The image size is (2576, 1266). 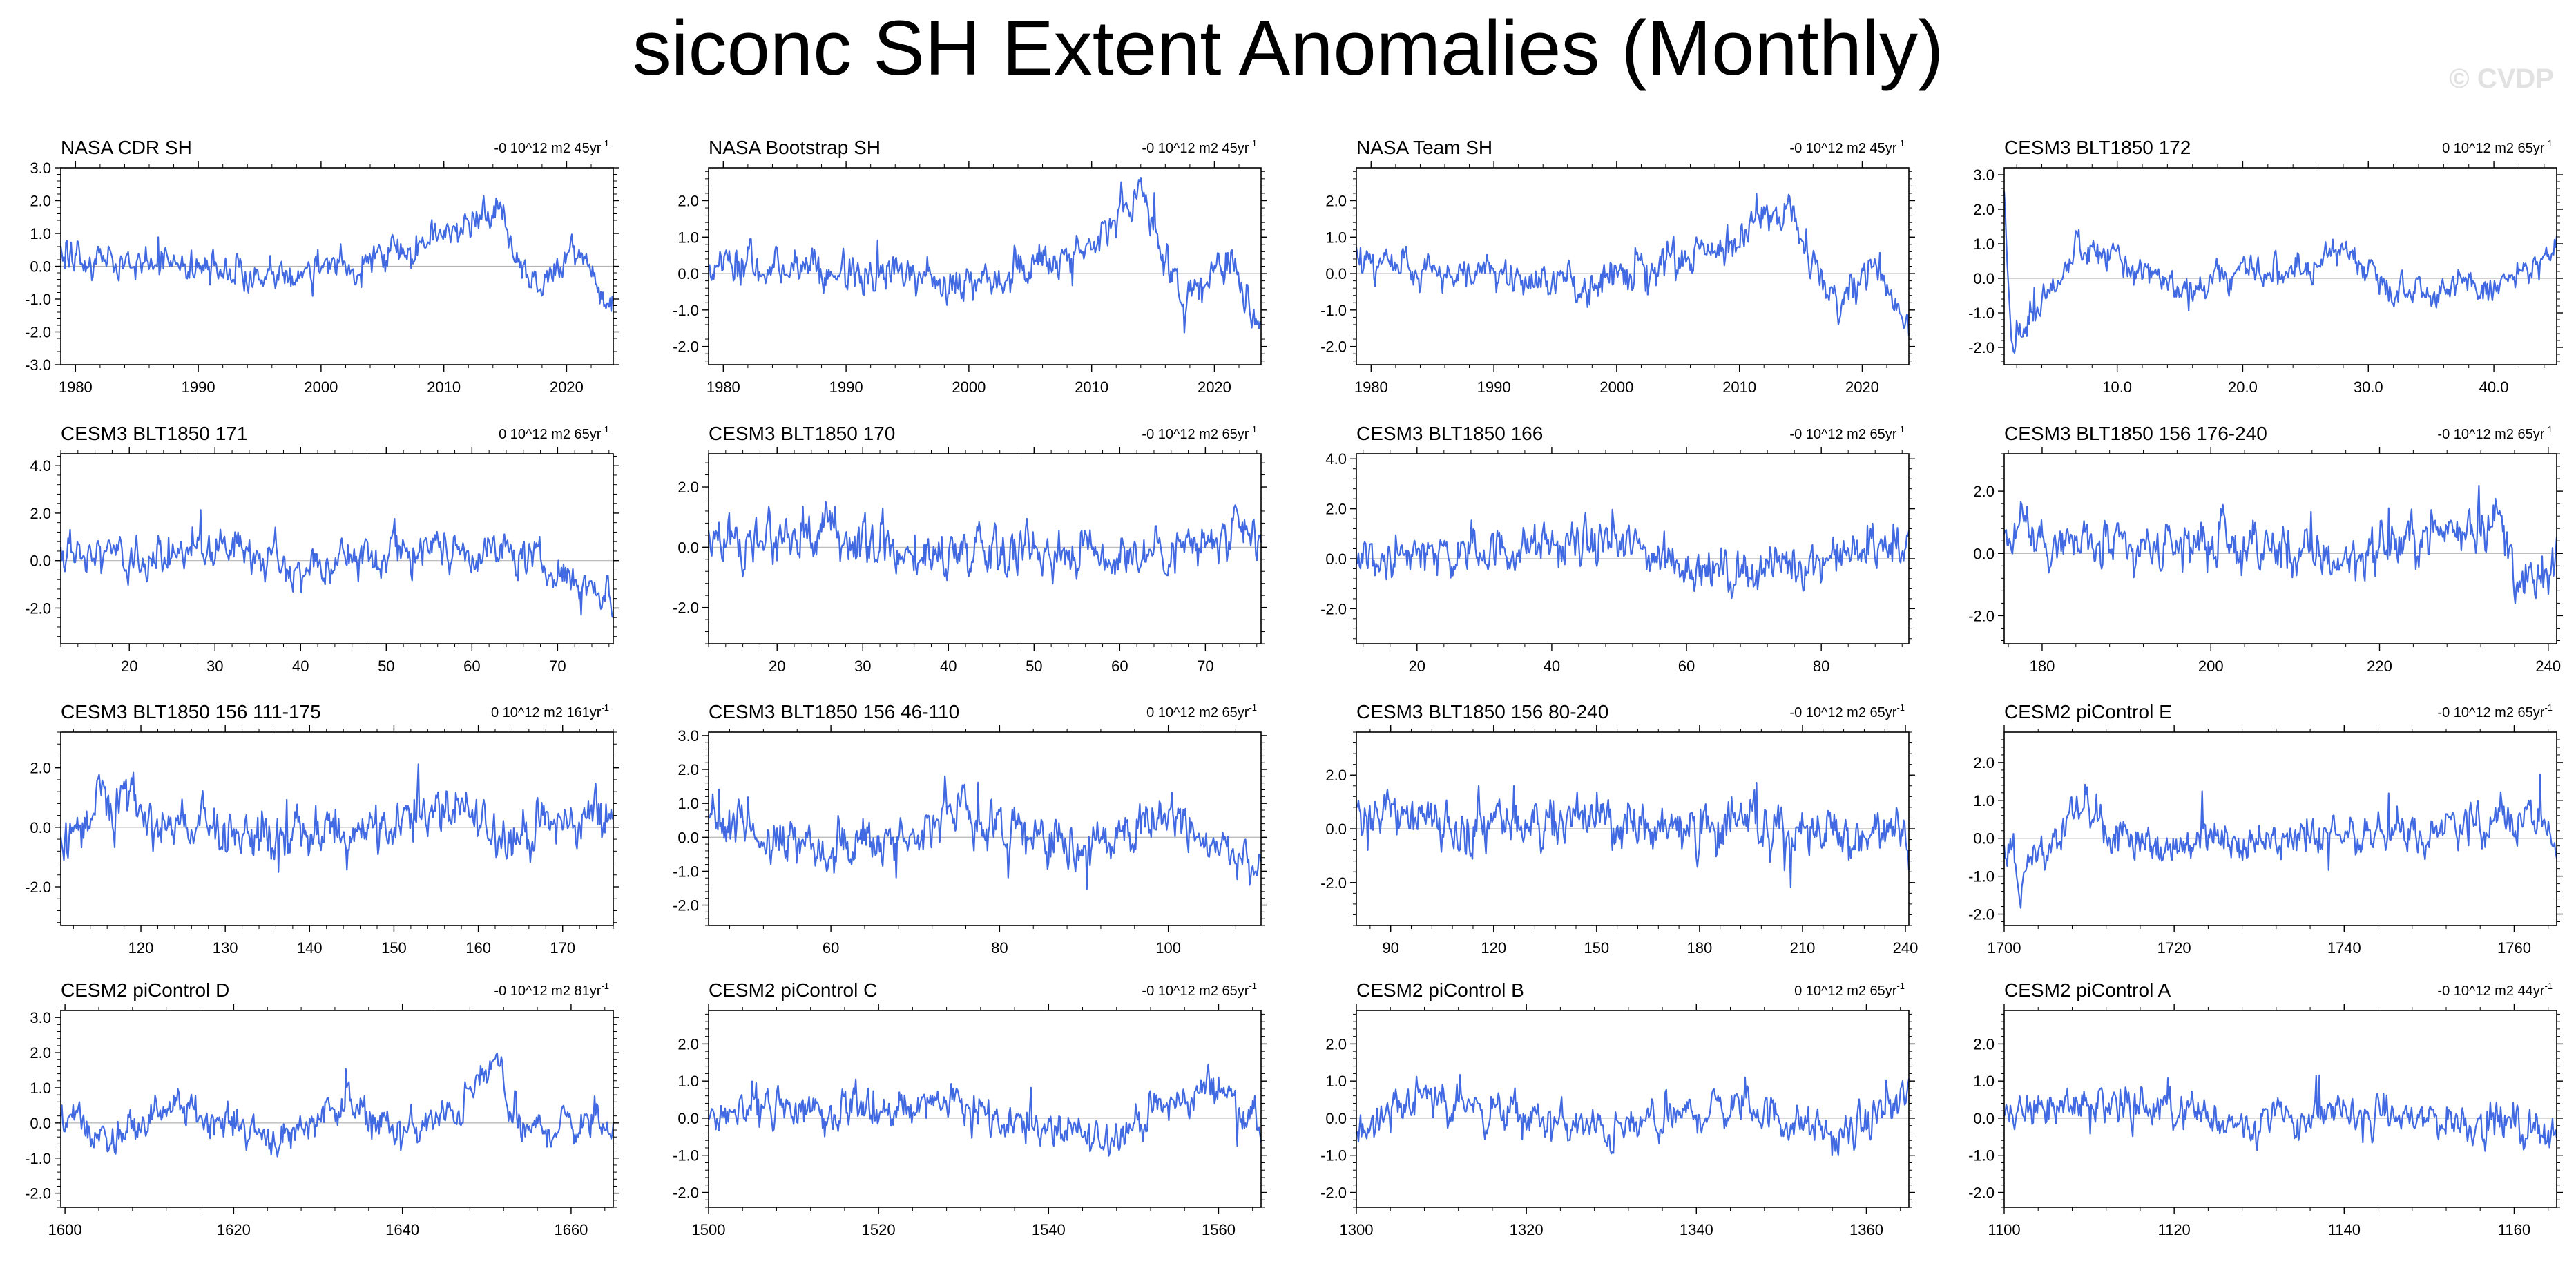 I want to click on x-tick-label: 1660, so click(x=571, y=1229).